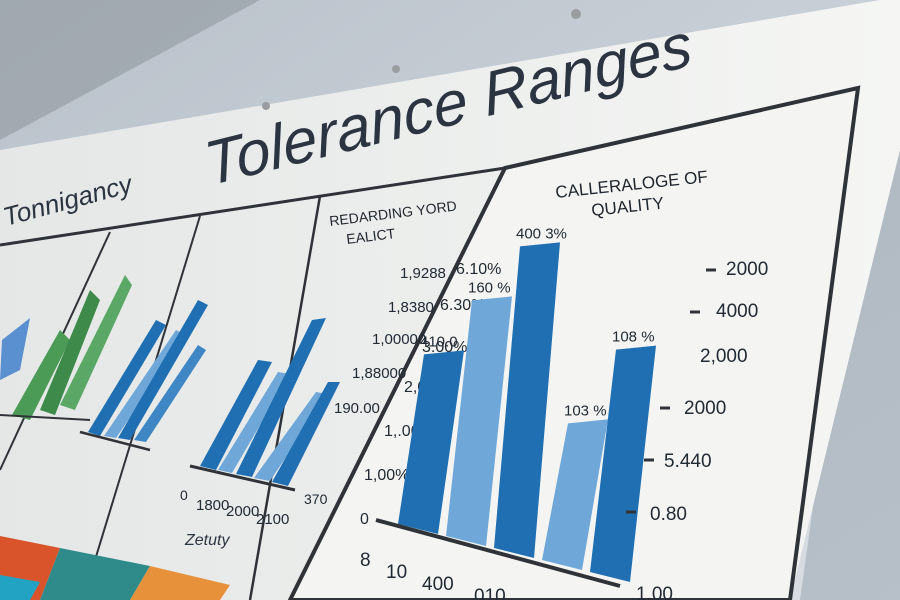 The width and height of the screenshot is (900, 600). I want to click on right-axis-label: 5.440, so click(688, 461).